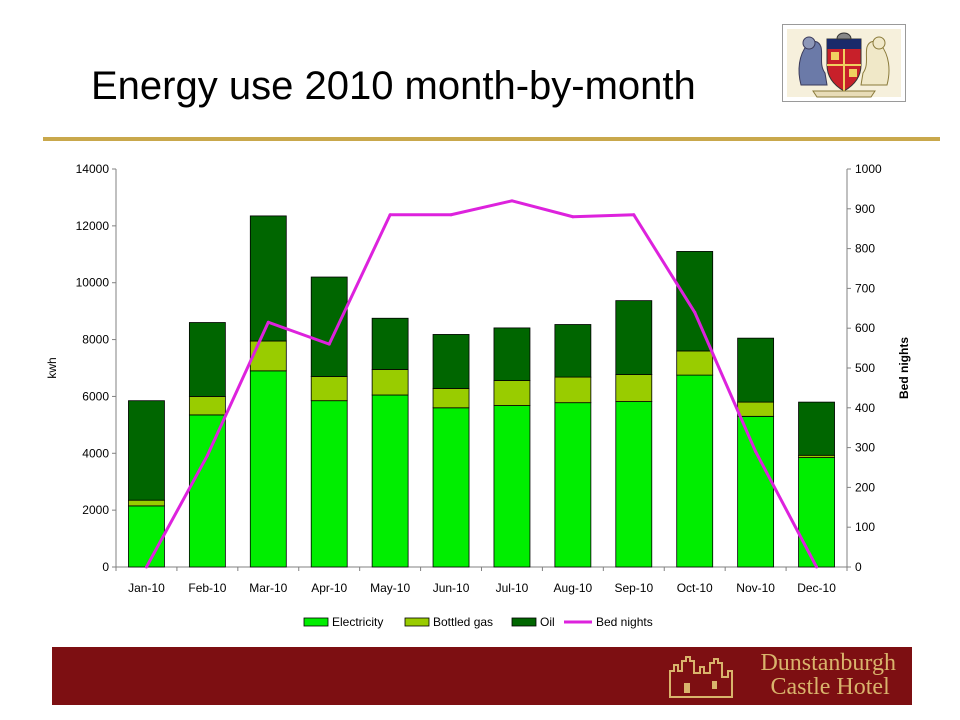 The width and height of the screenshot is (960, 720). Describe the element at coordinates (93, 283) in the screenshot. I see `y-tick-label: 10000` at that location.